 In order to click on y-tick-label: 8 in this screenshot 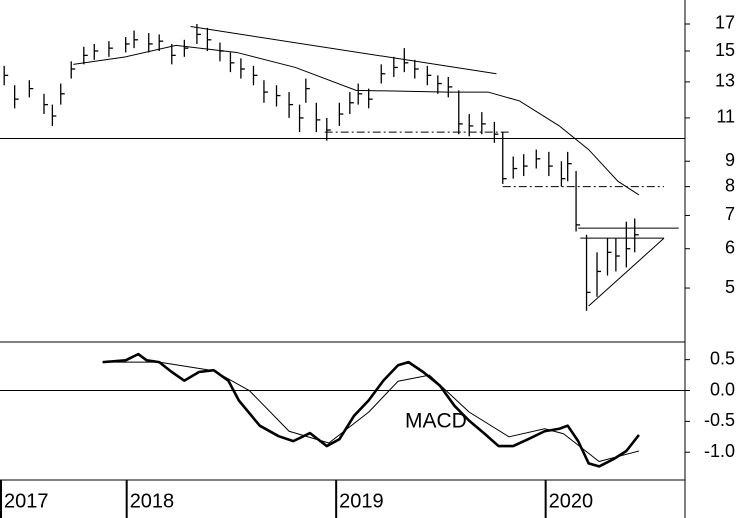, I will do `click(730, 185)`.